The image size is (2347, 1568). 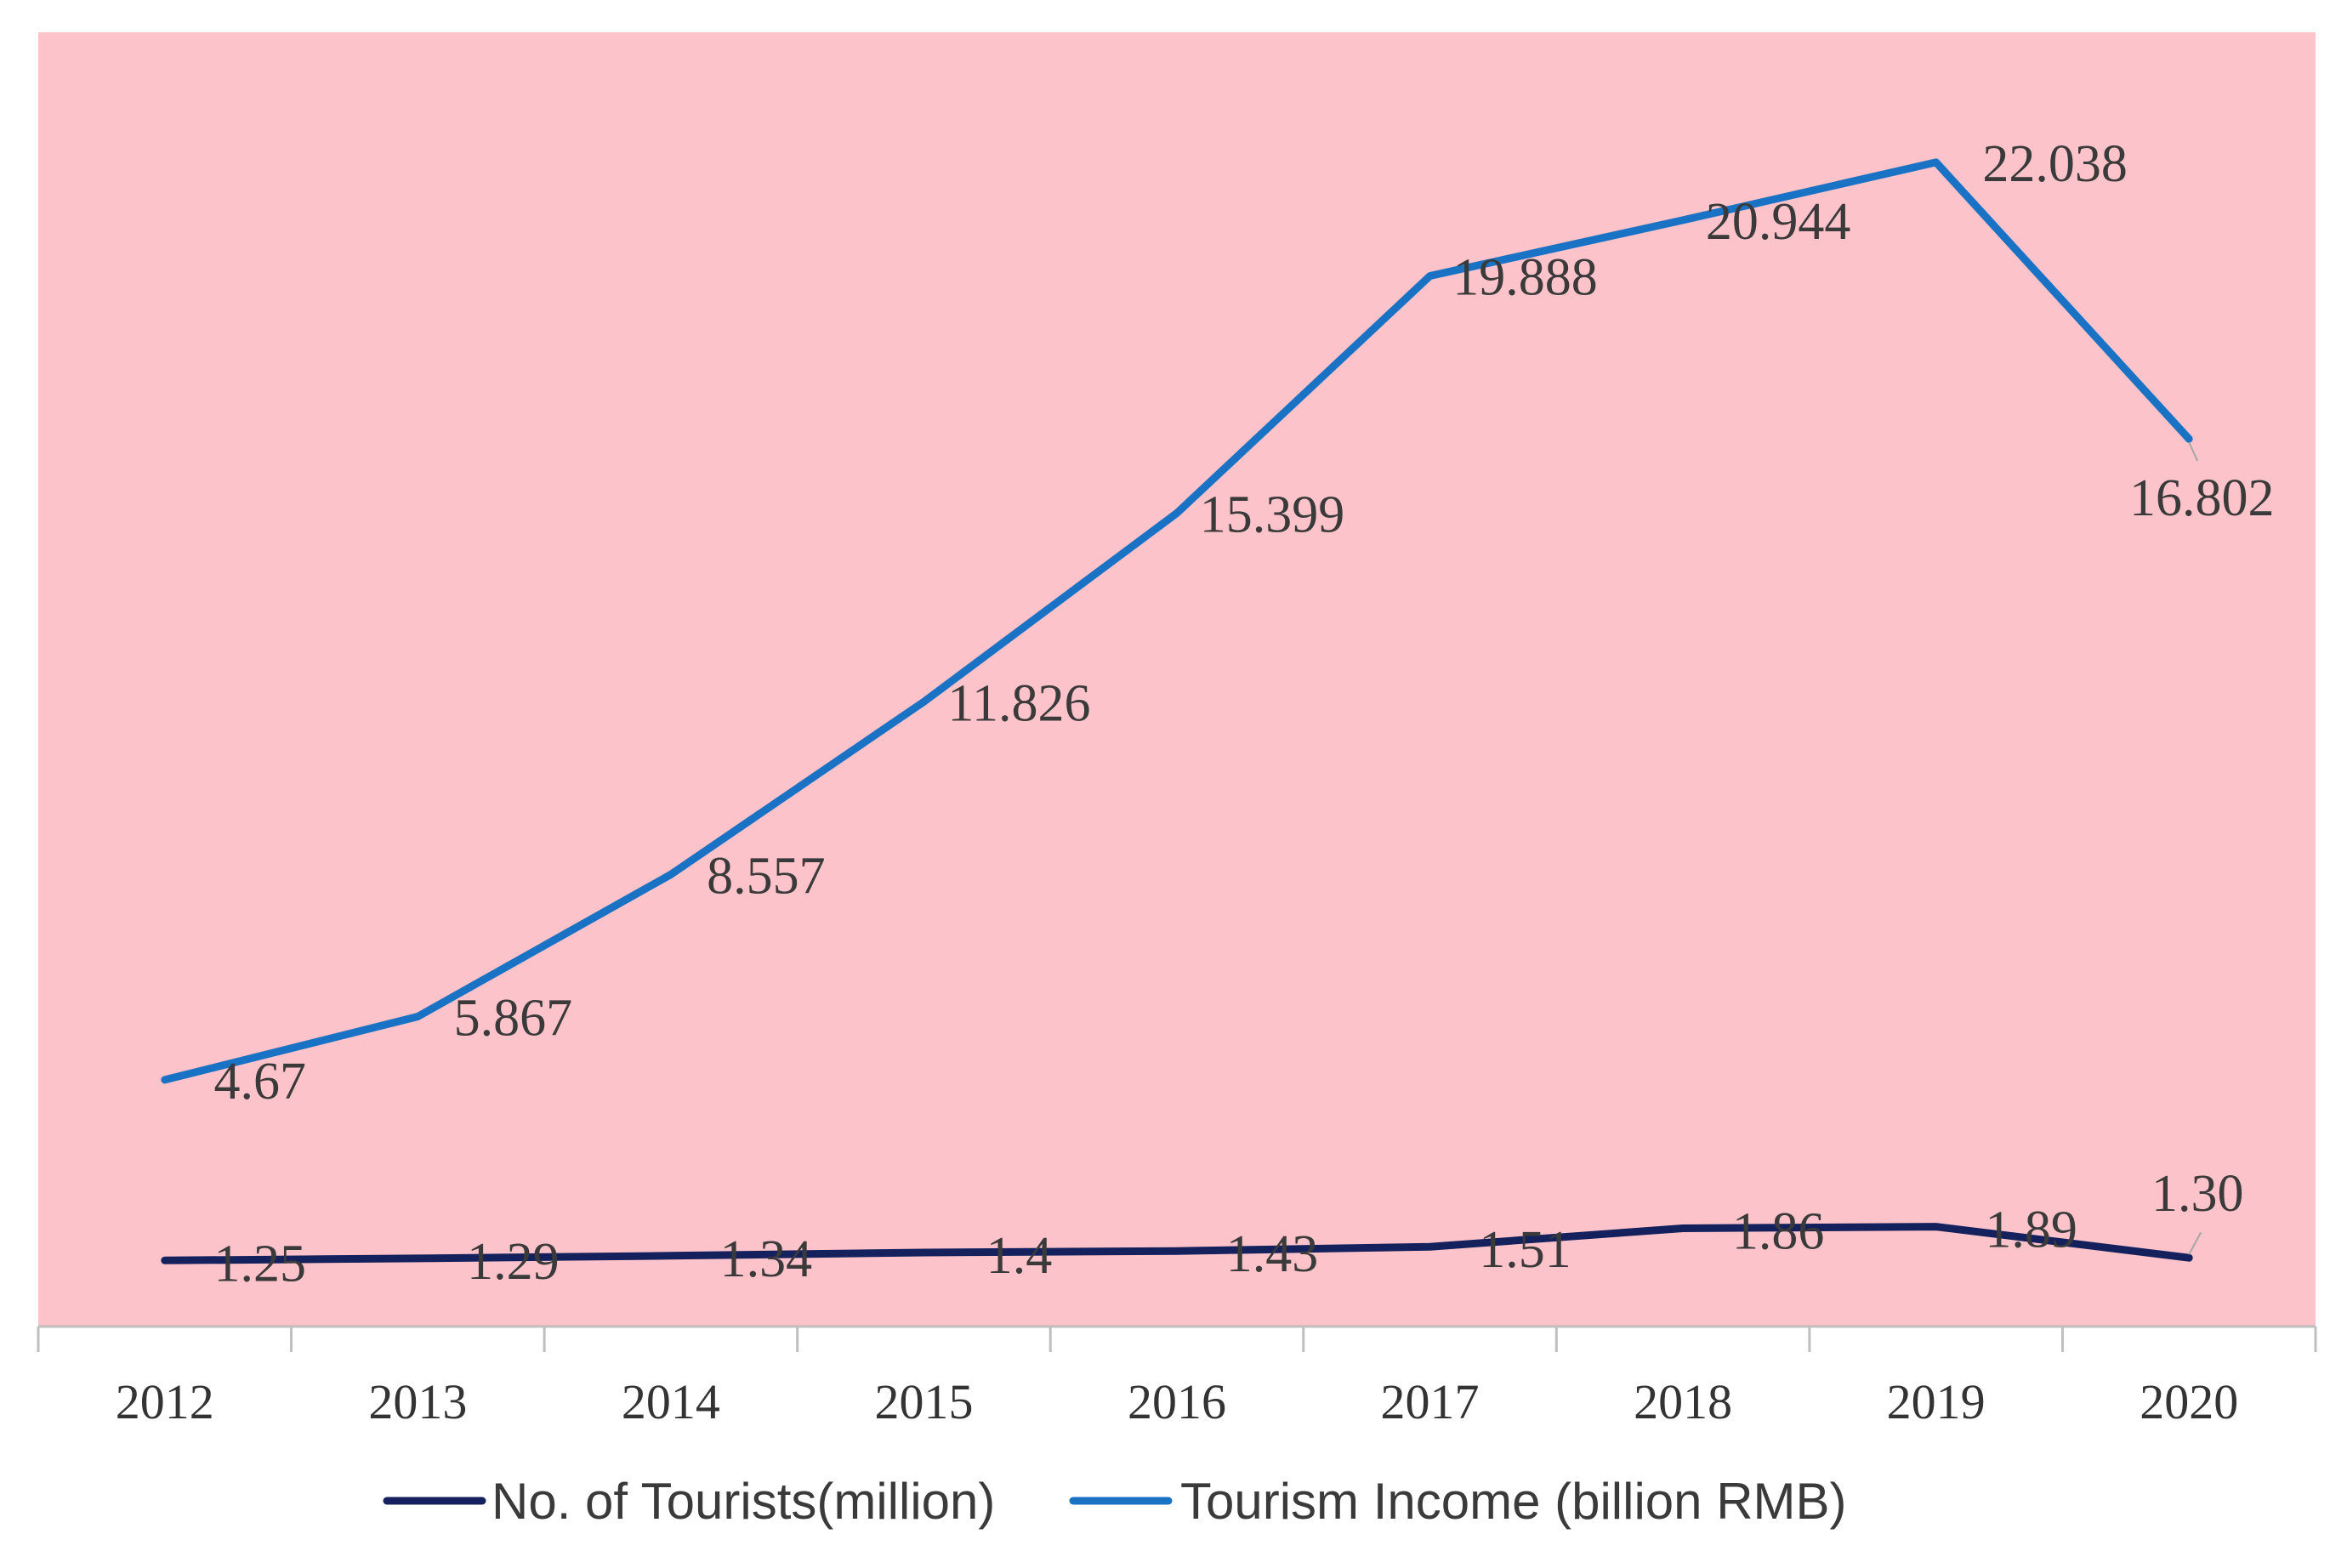 I want to click on legend-item-tourists: No. of Tourists(million), so click(x=689, y=1501).